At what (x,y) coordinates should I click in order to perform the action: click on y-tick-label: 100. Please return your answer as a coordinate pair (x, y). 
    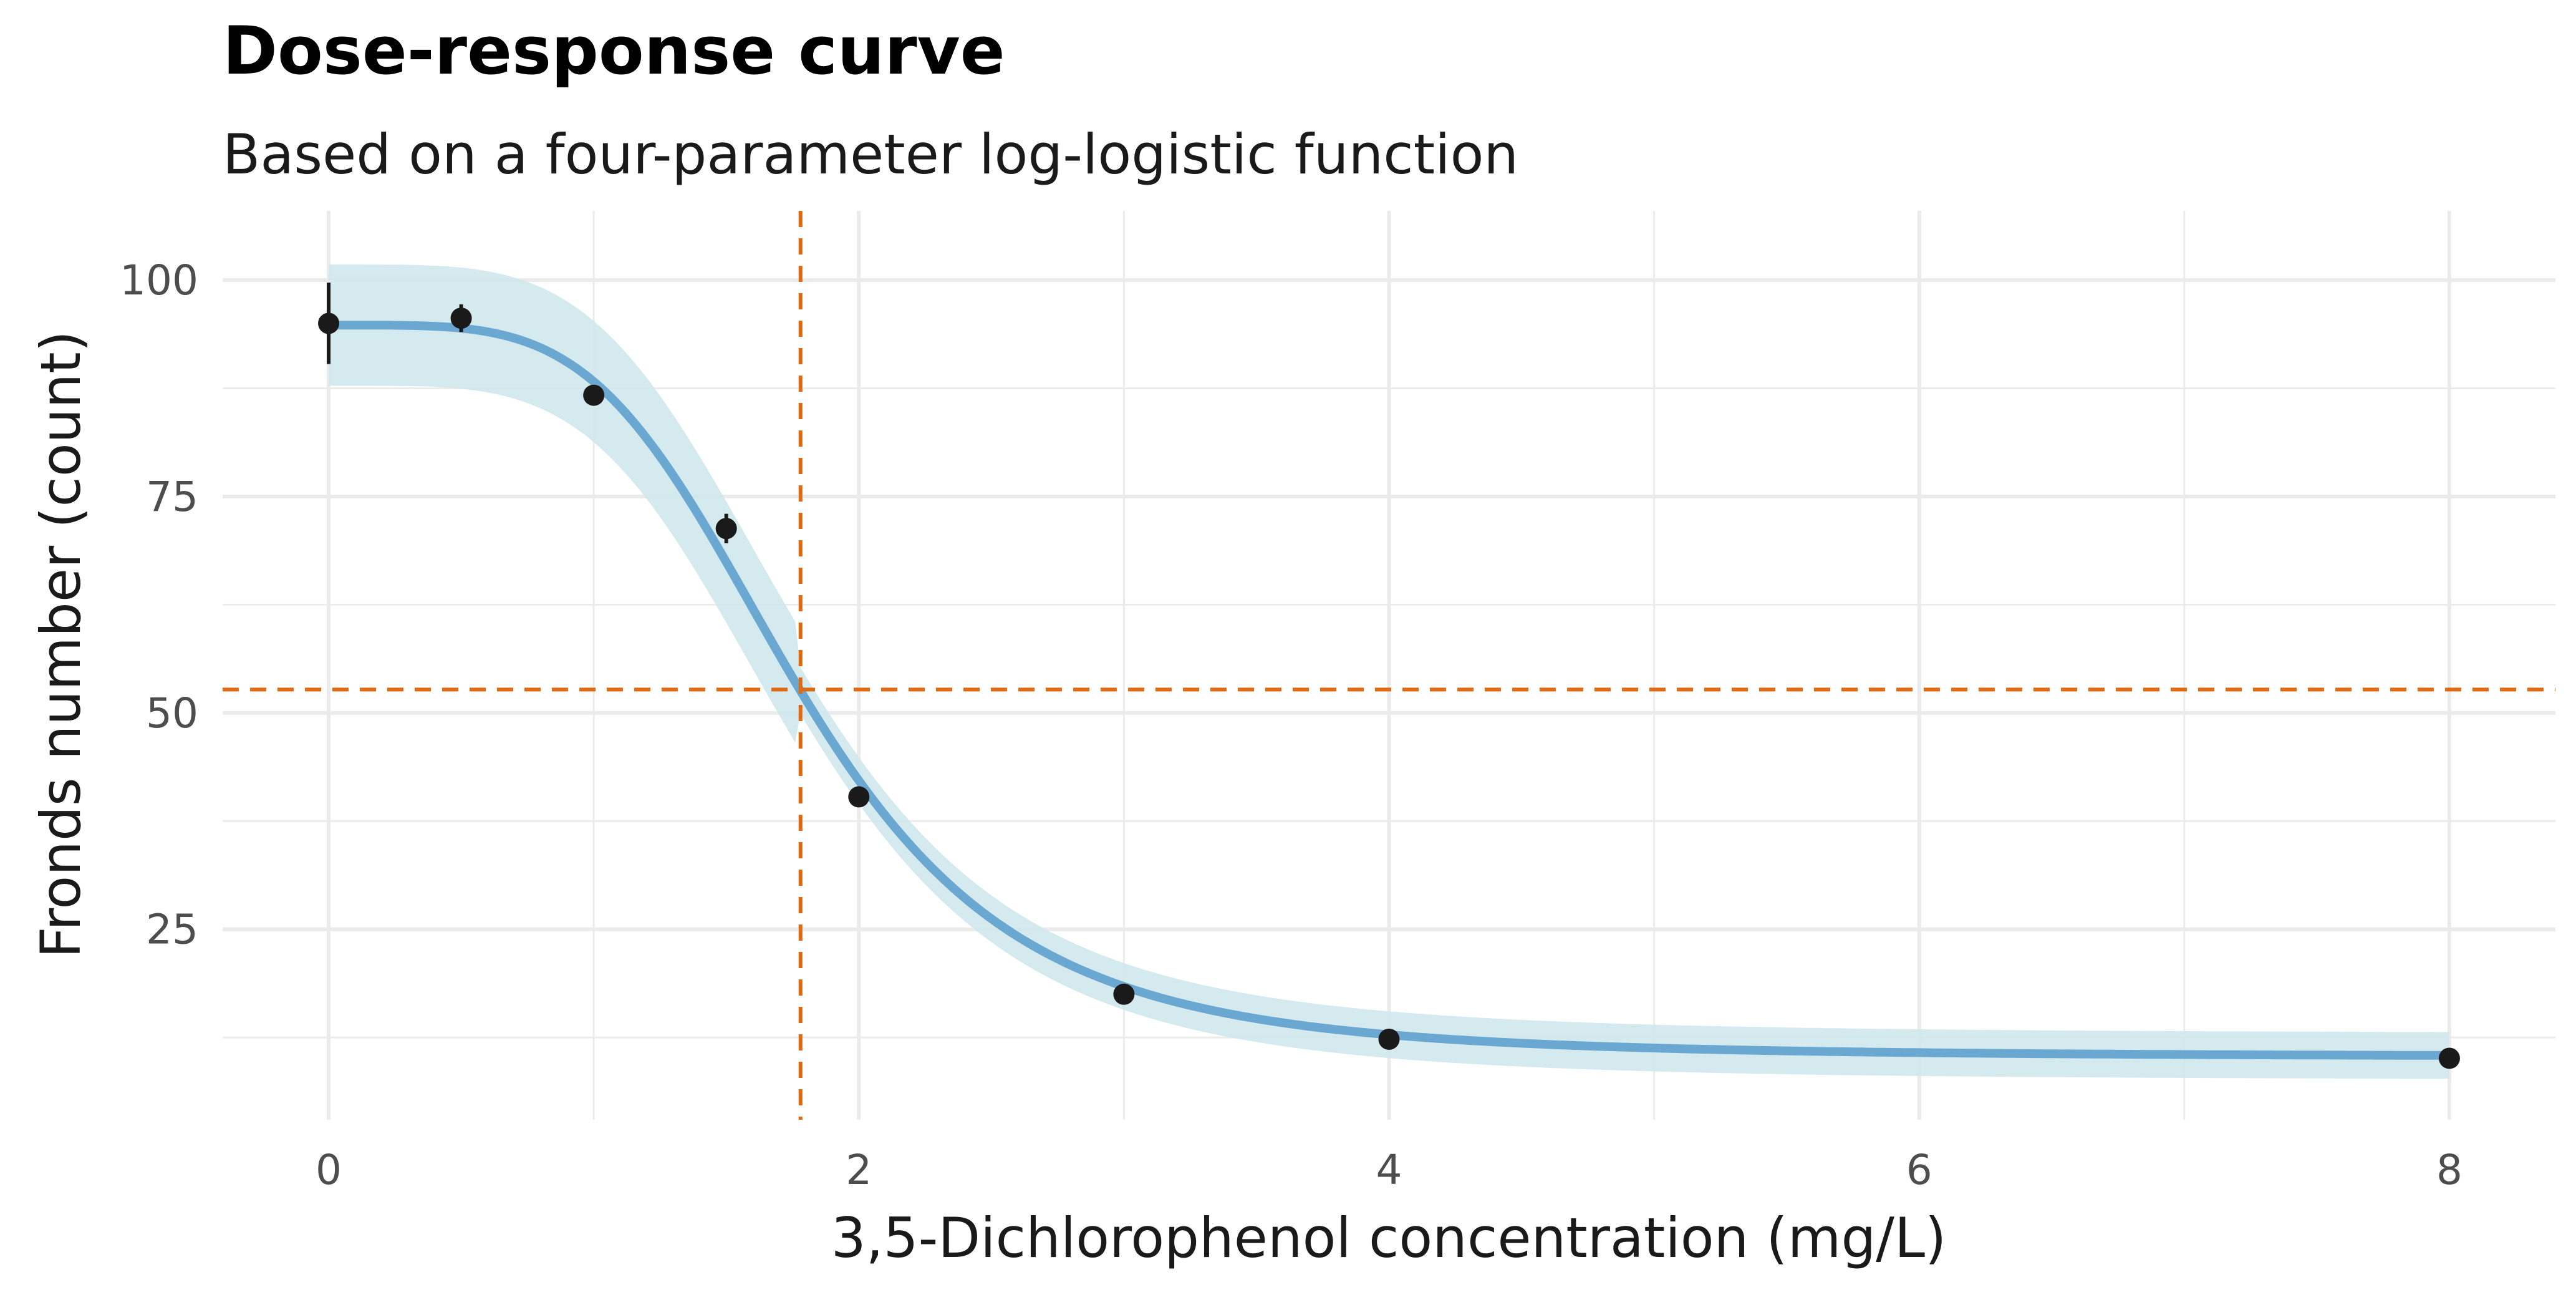
    Looking at the image, I should click on (159, 280).